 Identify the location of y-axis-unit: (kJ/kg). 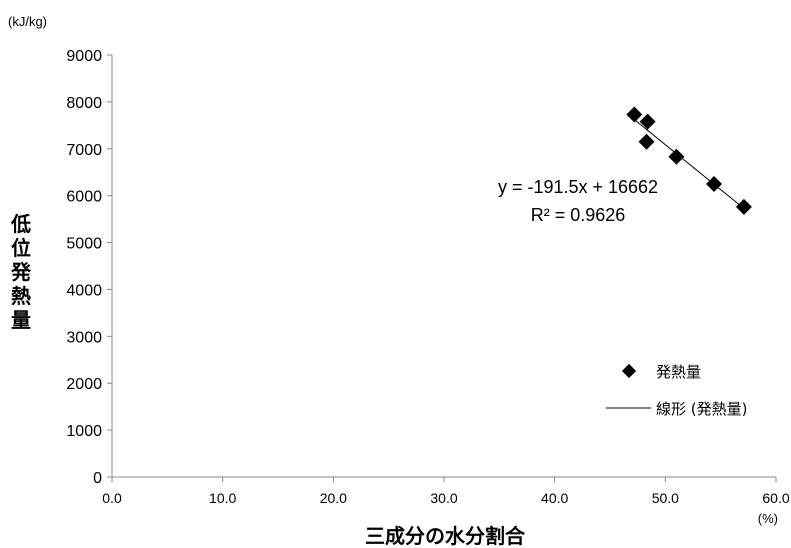
(27, 21).